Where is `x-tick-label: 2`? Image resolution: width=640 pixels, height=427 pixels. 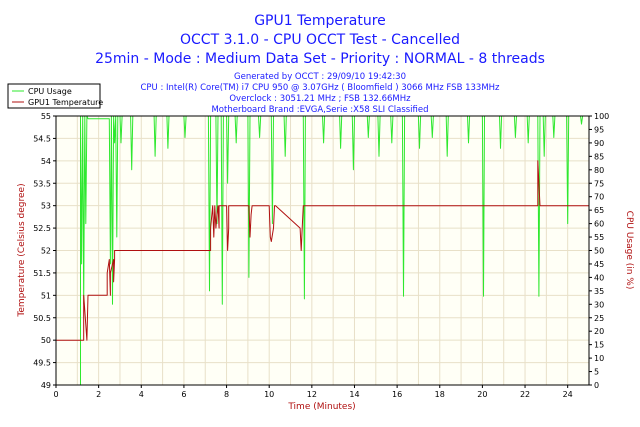 x-tick-label: 2 is located at coordinates (98, 394).